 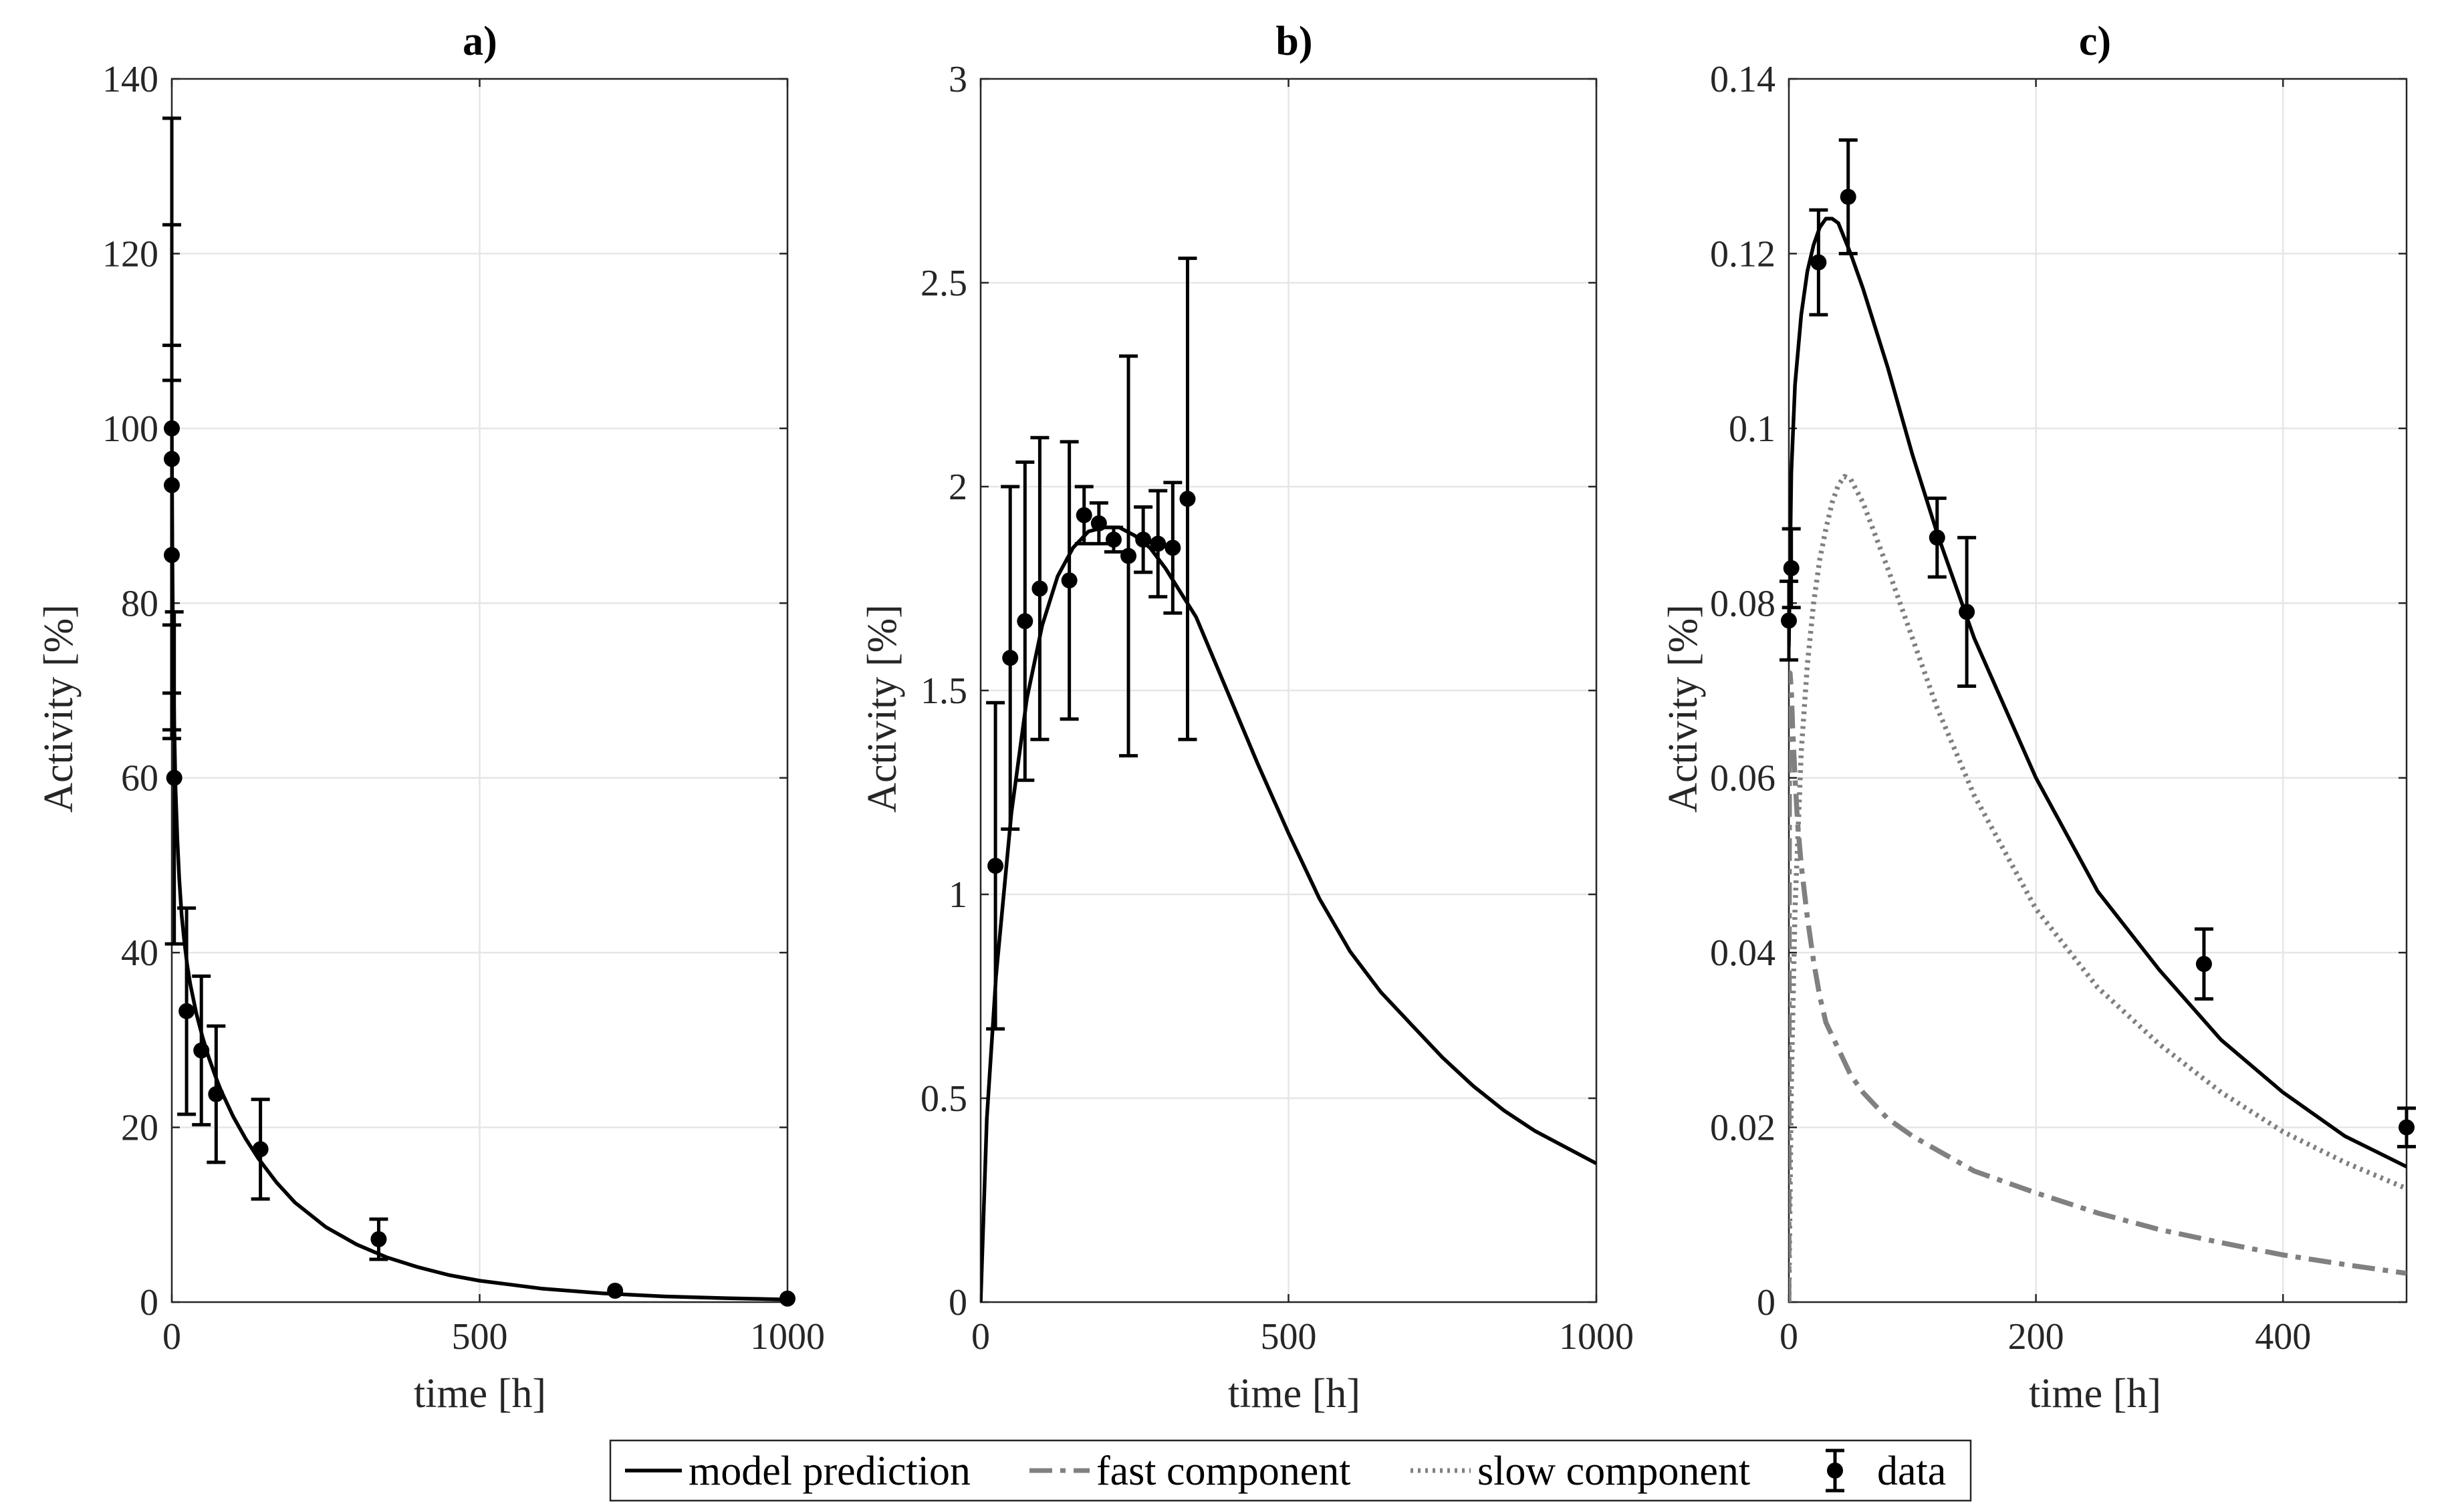 What do you see at coordinates (1613, 1471) in the screenshot?
I see `legend-slow-label: slow component` at bounding box center [1613, 1471].